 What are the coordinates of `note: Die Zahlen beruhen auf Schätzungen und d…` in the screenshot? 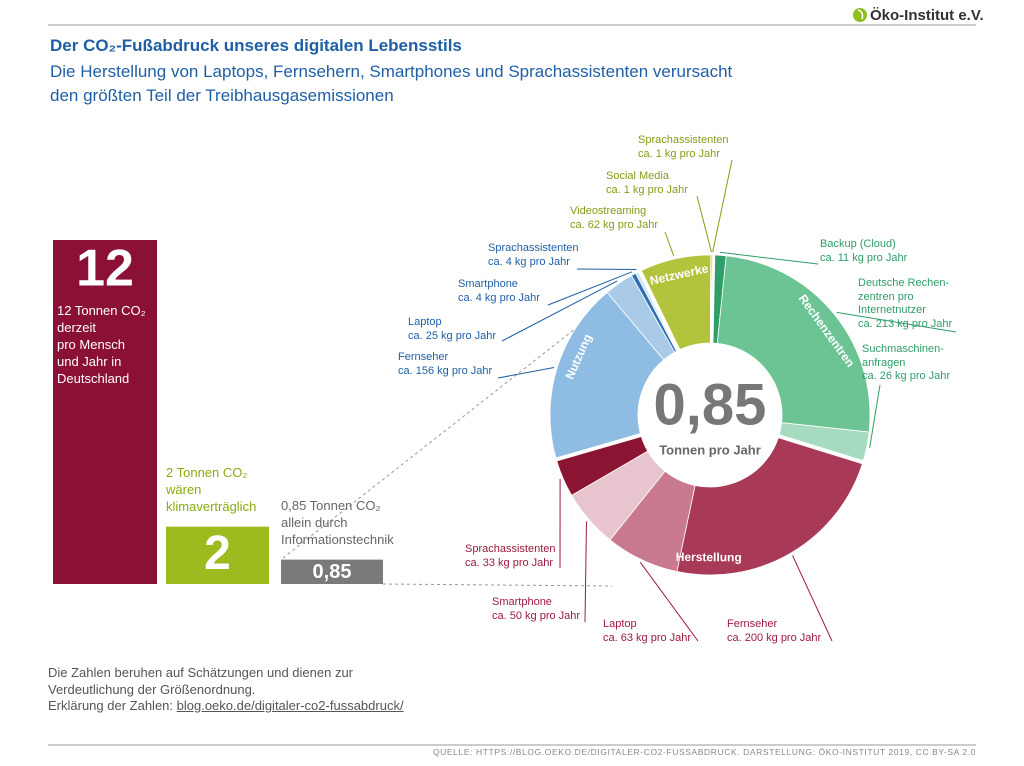 It's located at (200, 681).